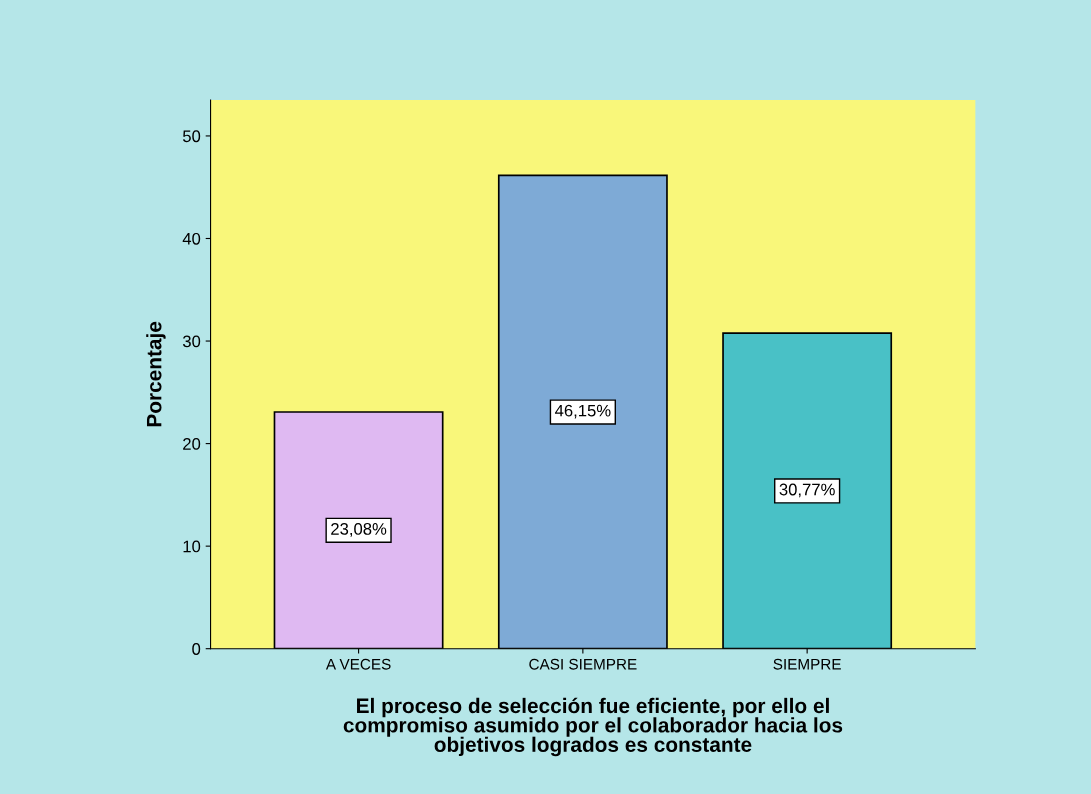 This screenshot has height=794, width=1091. I want to click on x-tick-label: CASI SIEMPRE, so click(583, 664).